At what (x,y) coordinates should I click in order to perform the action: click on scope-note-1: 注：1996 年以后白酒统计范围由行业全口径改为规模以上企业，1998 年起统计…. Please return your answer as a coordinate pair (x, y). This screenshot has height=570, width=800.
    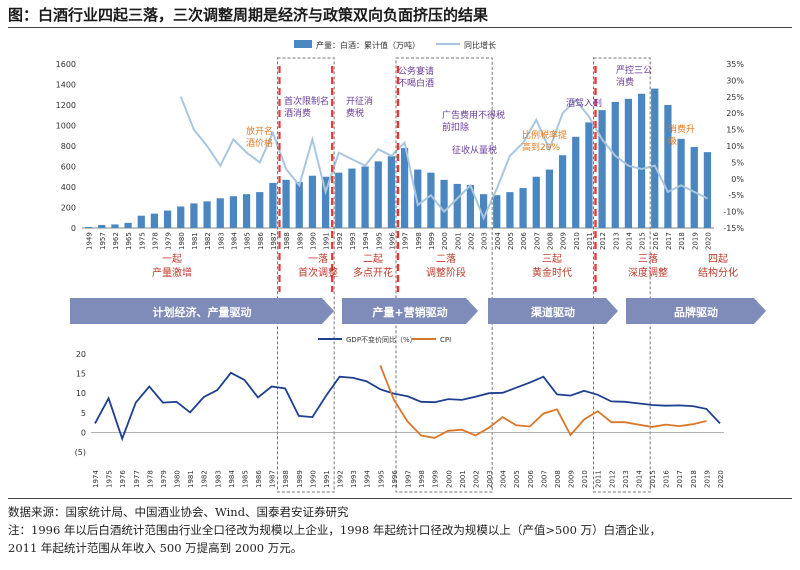
    Looking at the image, I should click on (335, 530).